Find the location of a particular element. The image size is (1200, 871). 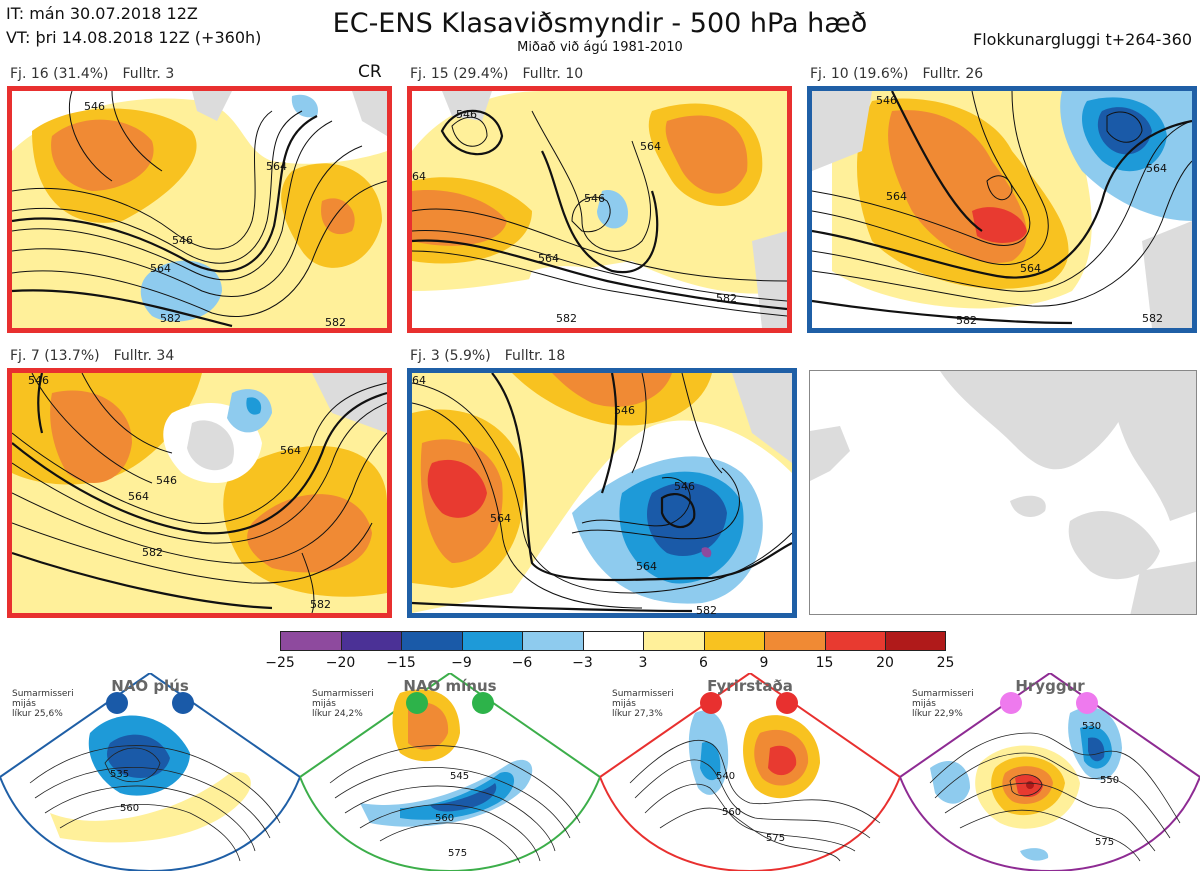

regime-4-dot-left is located at coordinates (1011, 703).